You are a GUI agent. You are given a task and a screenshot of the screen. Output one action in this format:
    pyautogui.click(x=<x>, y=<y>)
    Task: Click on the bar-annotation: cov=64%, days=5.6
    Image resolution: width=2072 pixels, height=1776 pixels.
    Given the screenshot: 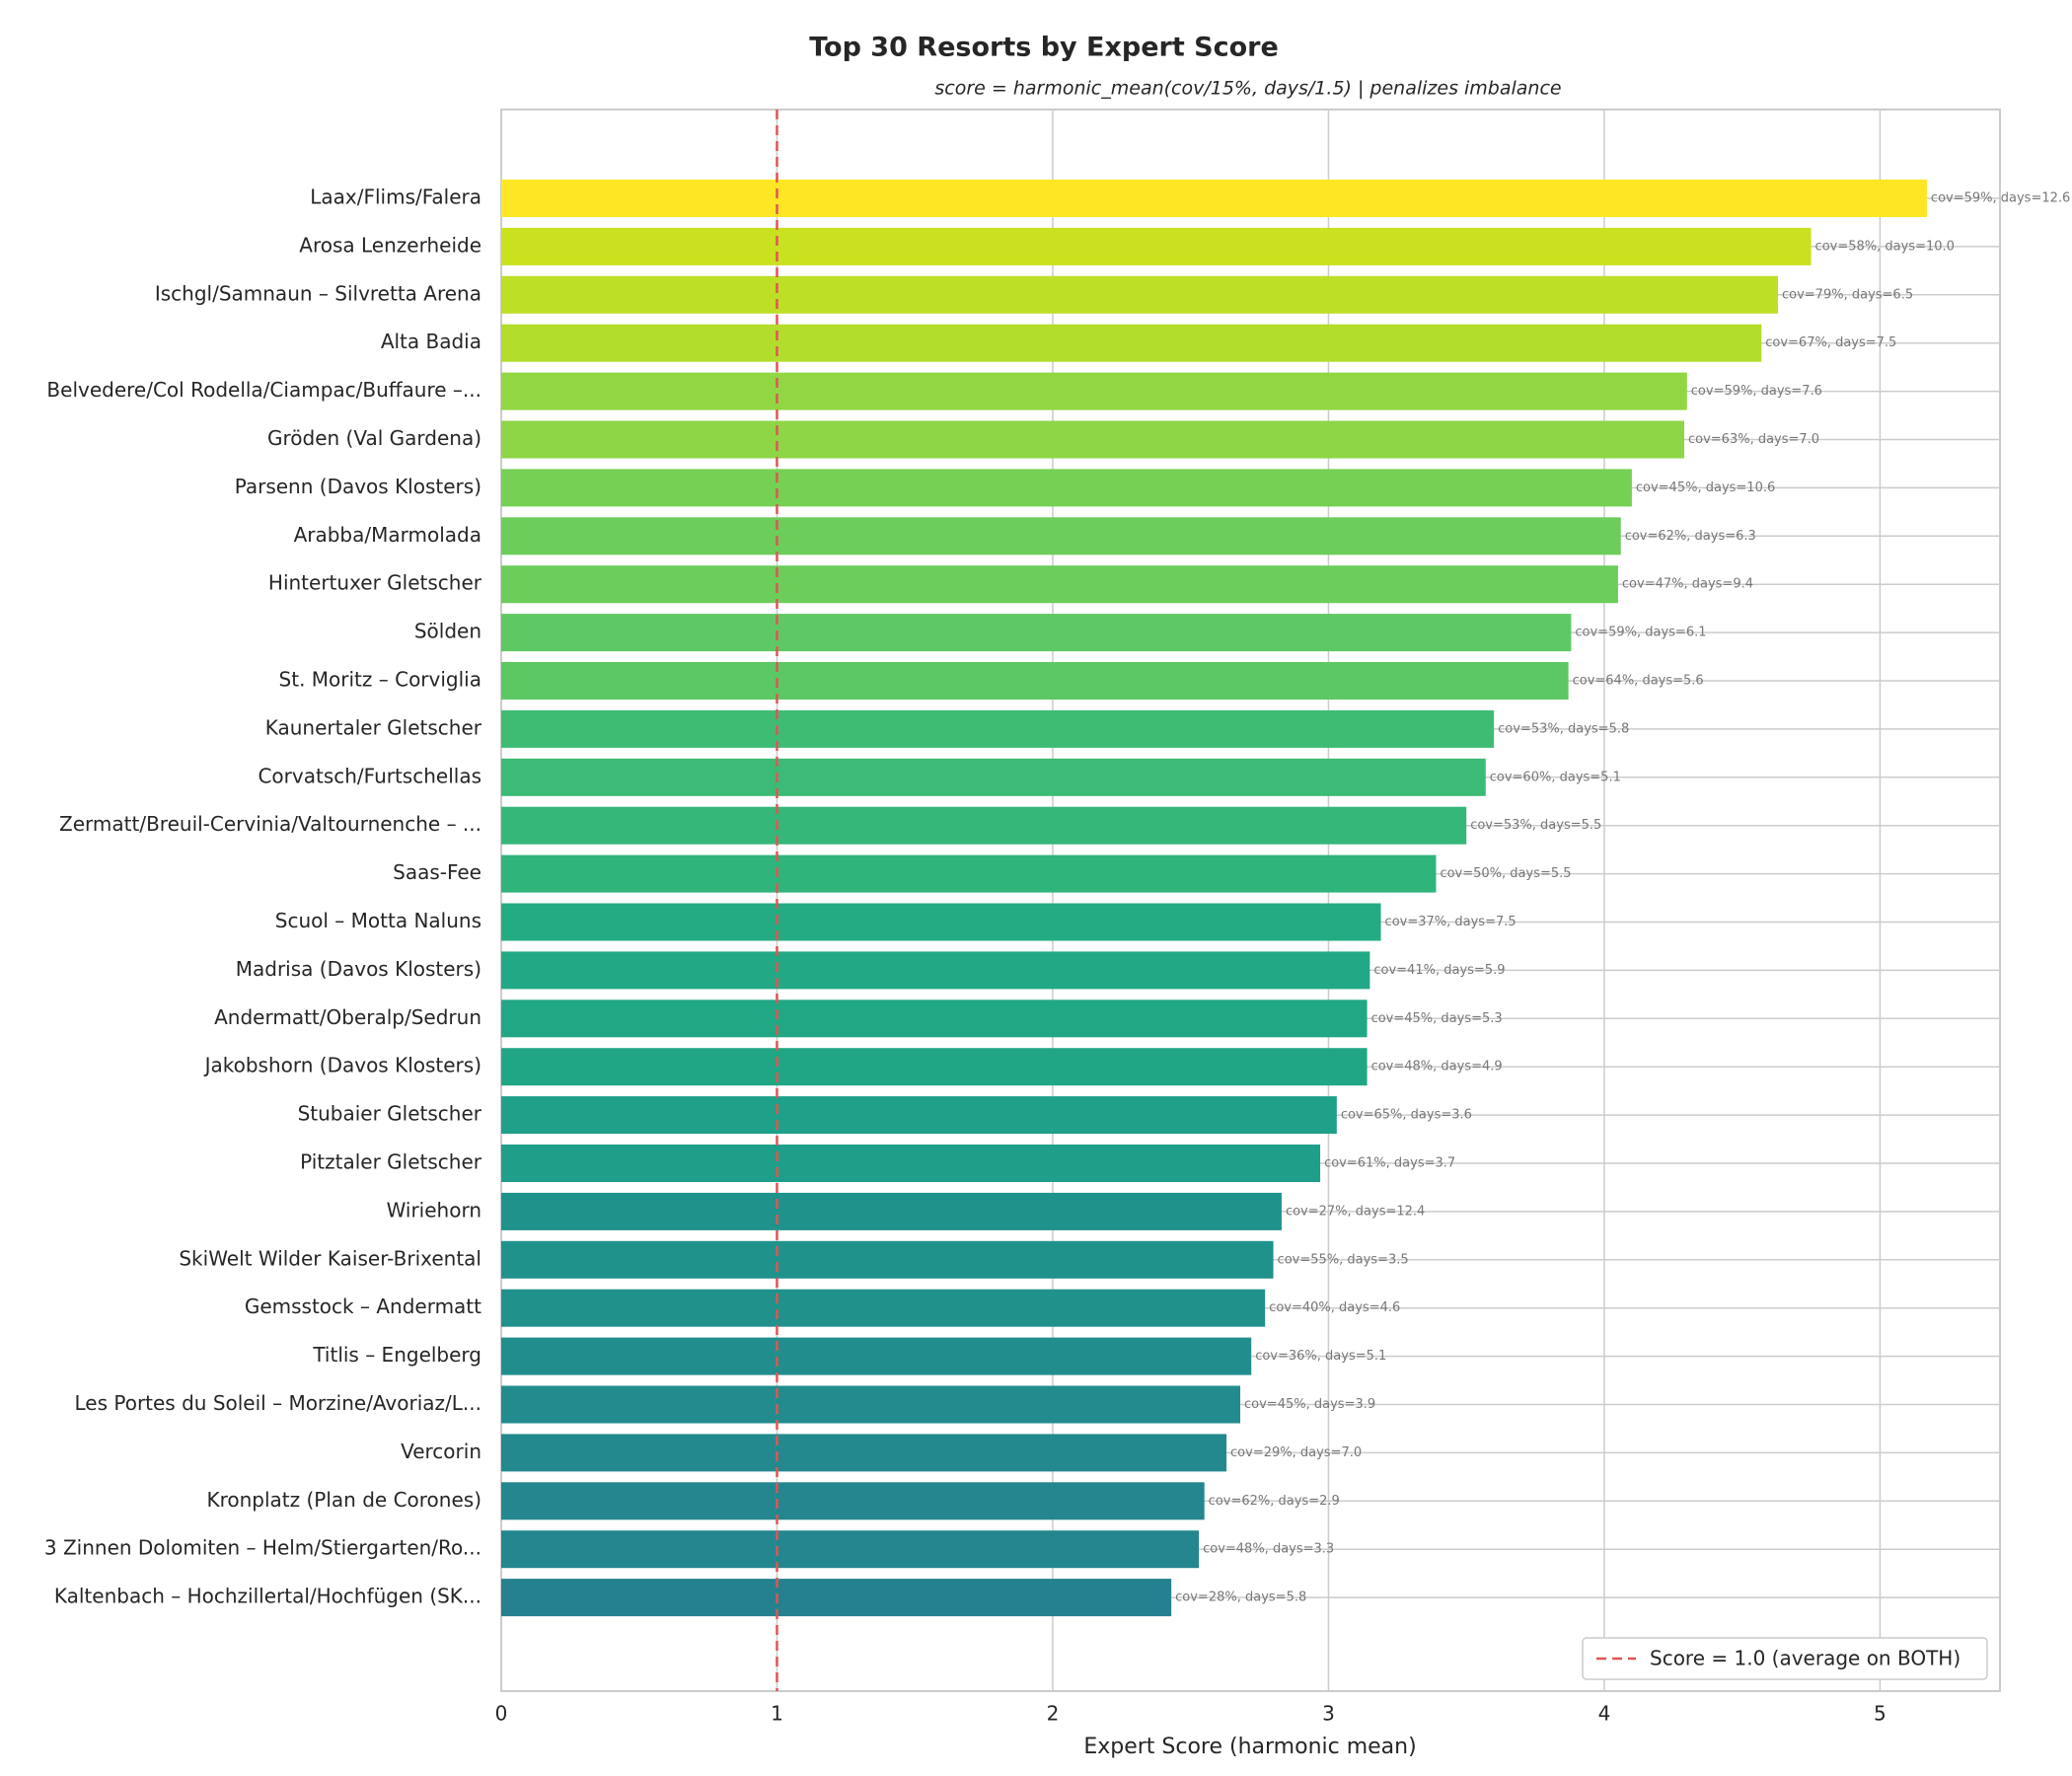 What is the action you would take?
    pyautogui.click(x=1639, y=681)
    